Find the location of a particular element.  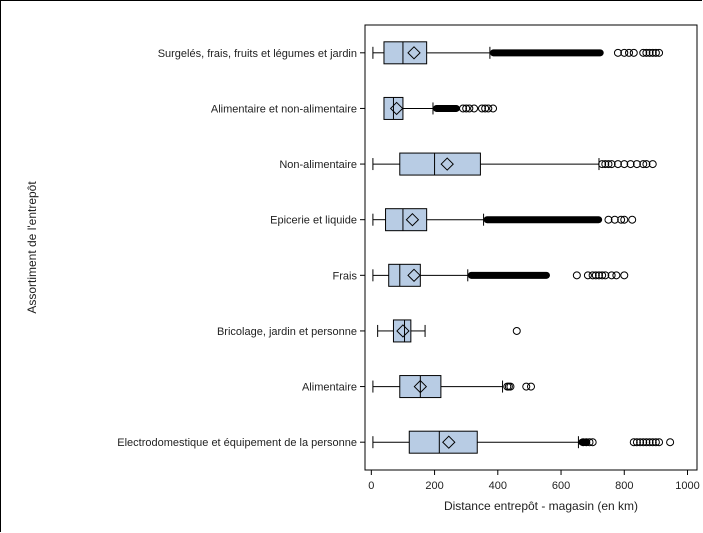

x-tick-label: 200 is located at coordinates (434, 486).